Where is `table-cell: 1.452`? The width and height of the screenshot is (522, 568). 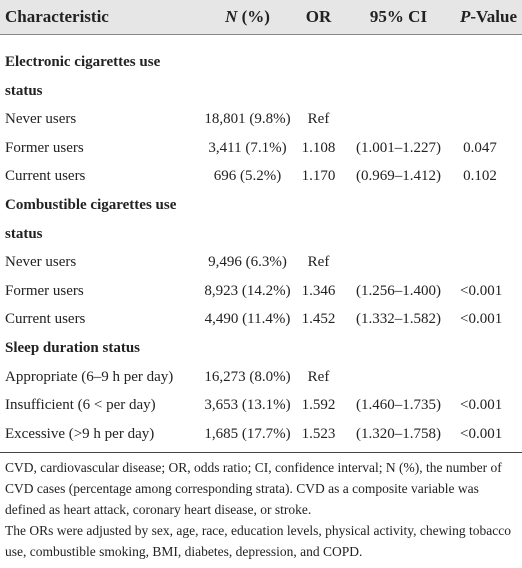
table-cell: 1.452 is located at coordinates (318, 319).